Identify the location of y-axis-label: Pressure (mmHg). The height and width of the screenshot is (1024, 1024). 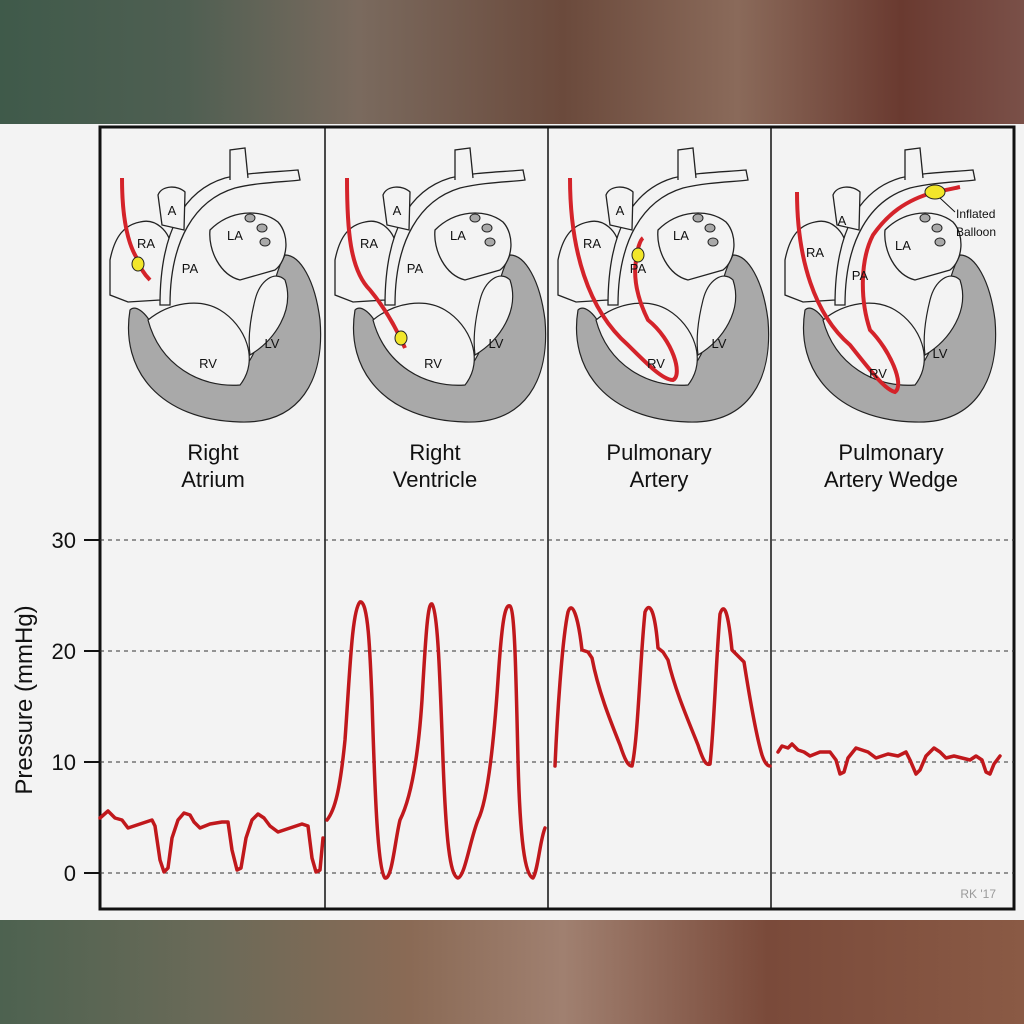
(24, 699).